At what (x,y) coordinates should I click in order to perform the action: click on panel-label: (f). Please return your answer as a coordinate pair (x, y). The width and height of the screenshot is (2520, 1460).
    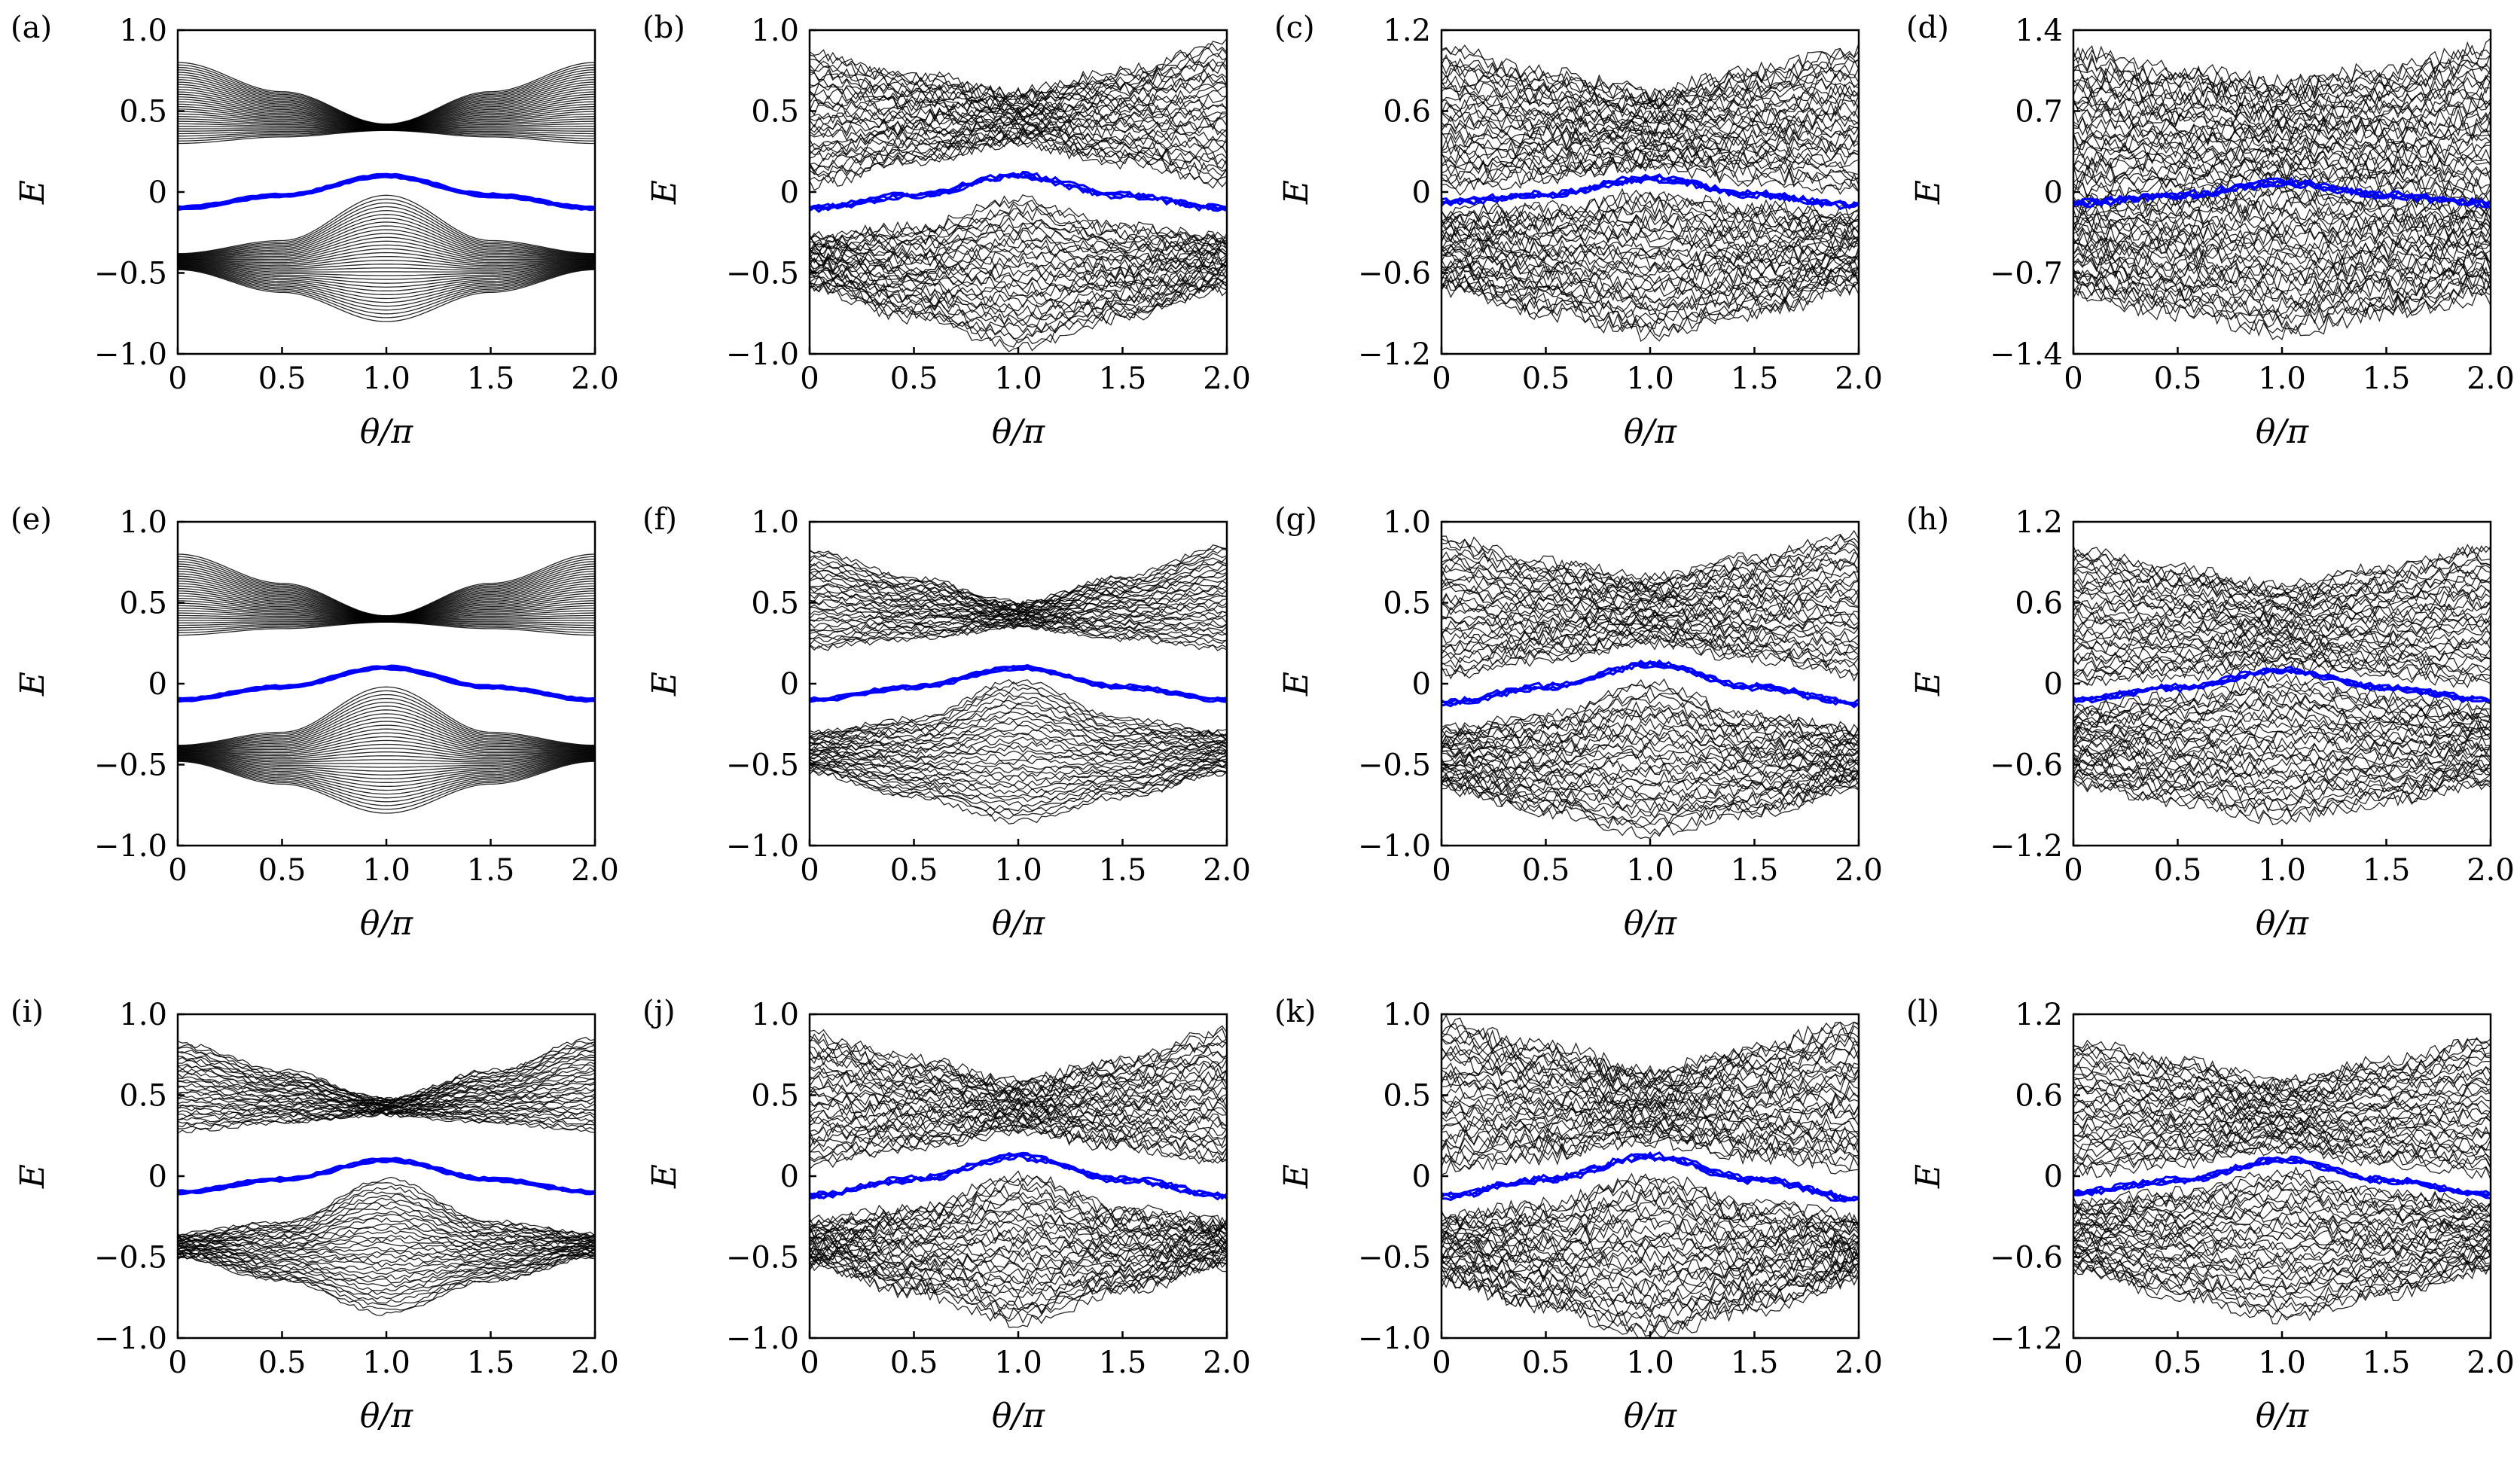
    Looking at the image, I should click on (659, 519).